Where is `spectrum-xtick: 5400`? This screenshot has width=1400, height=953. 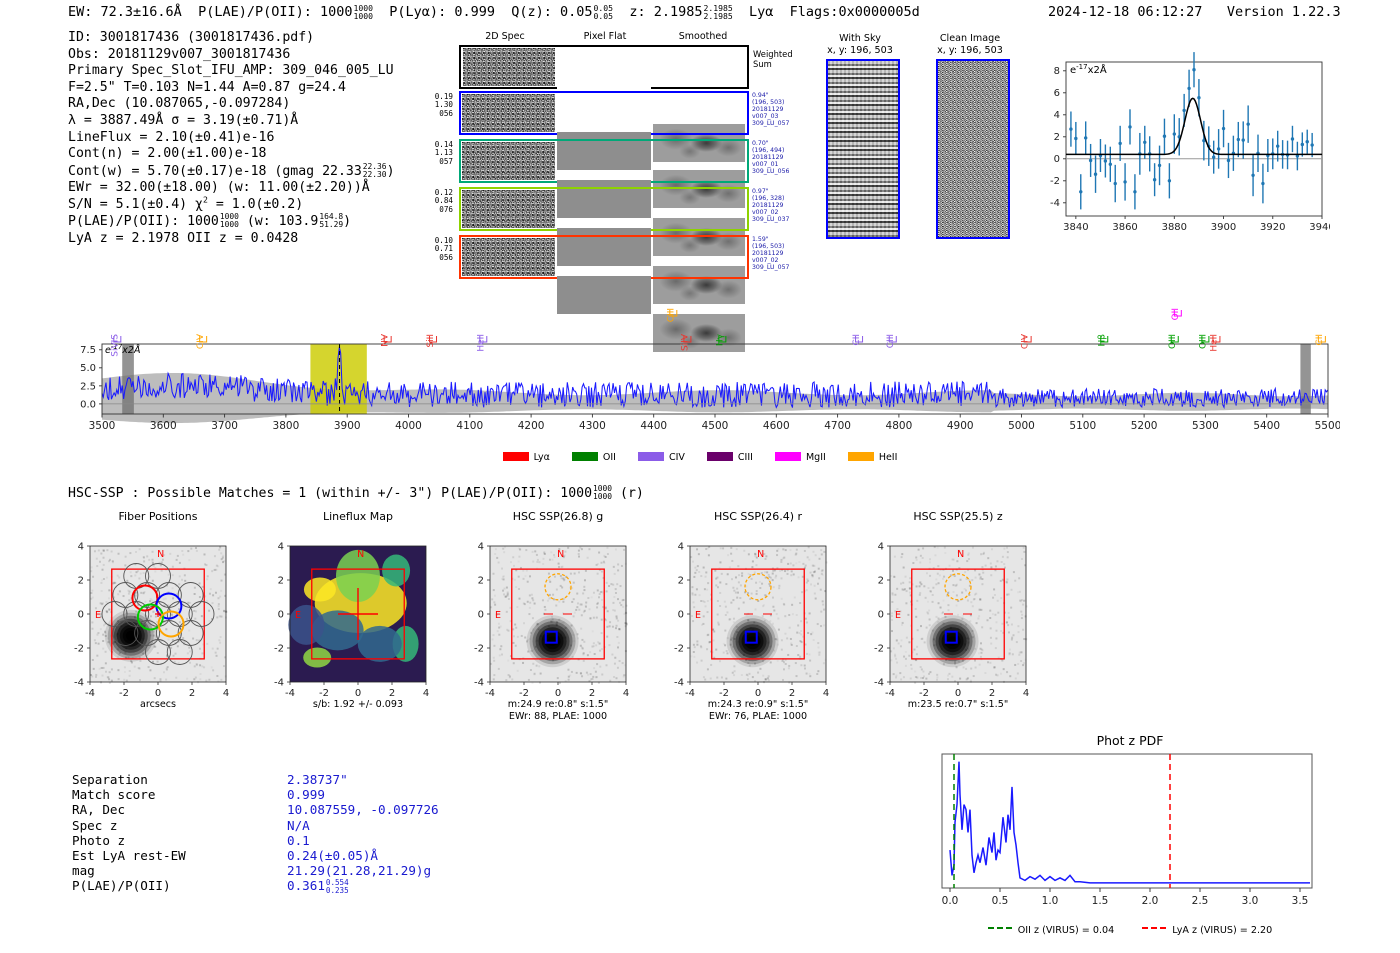 spectrum-xtick: 5400 is located at coordinates (1266, 426).